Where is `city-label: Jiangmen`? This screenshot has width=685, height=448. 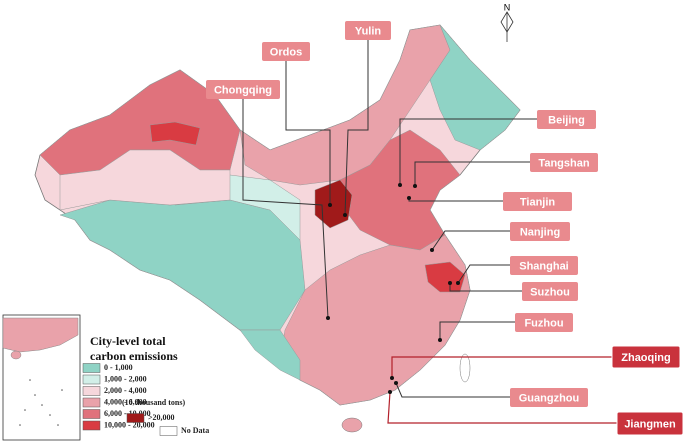 city-label: Jiangmen is located at coordinates (650, 424).